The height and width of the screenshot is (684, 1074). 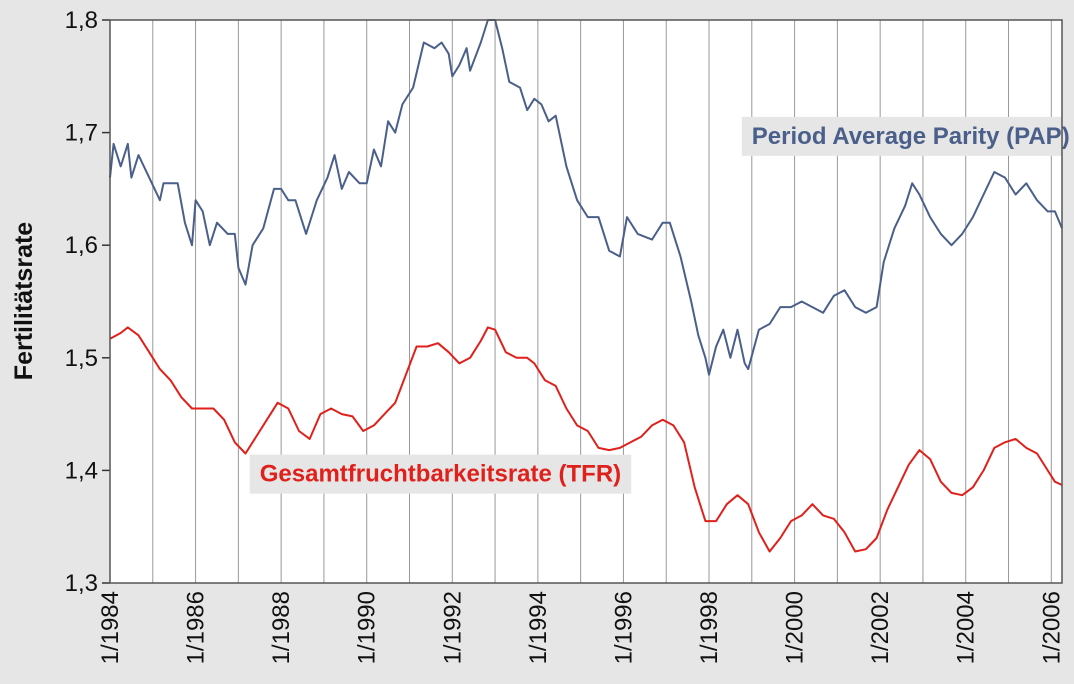 What do you see at coordinates (367, 627) in the screenshot?
I see `x-tick-label: 1/1990` at bounding box center [367, 627].